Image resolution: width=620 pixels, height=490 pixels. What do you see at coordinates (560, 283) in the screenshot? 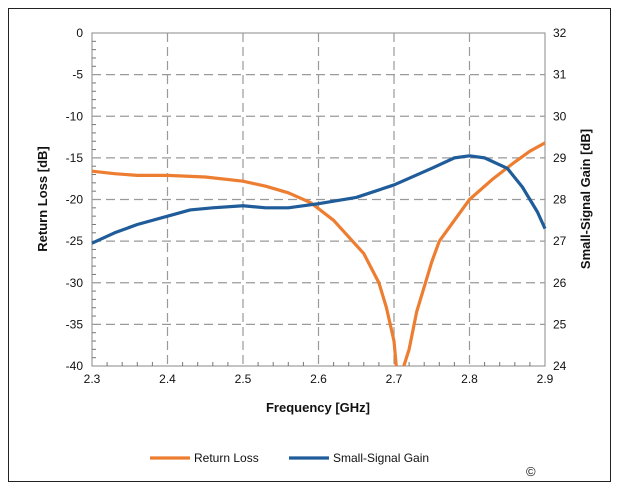
I see `right-tick-label: 26` at bounding box center [560, 283].